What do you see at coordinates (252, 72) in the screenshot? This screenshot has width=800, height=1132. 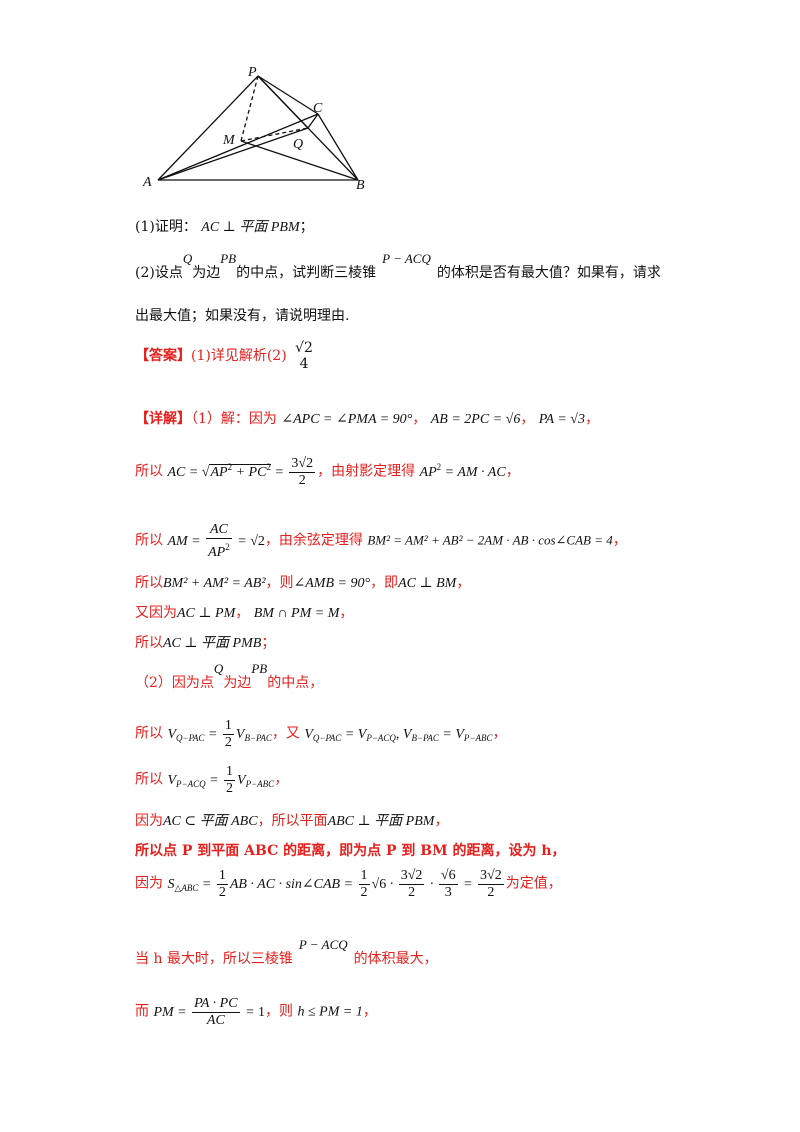 I see `label-p: P` at bounding box center [252, 72].